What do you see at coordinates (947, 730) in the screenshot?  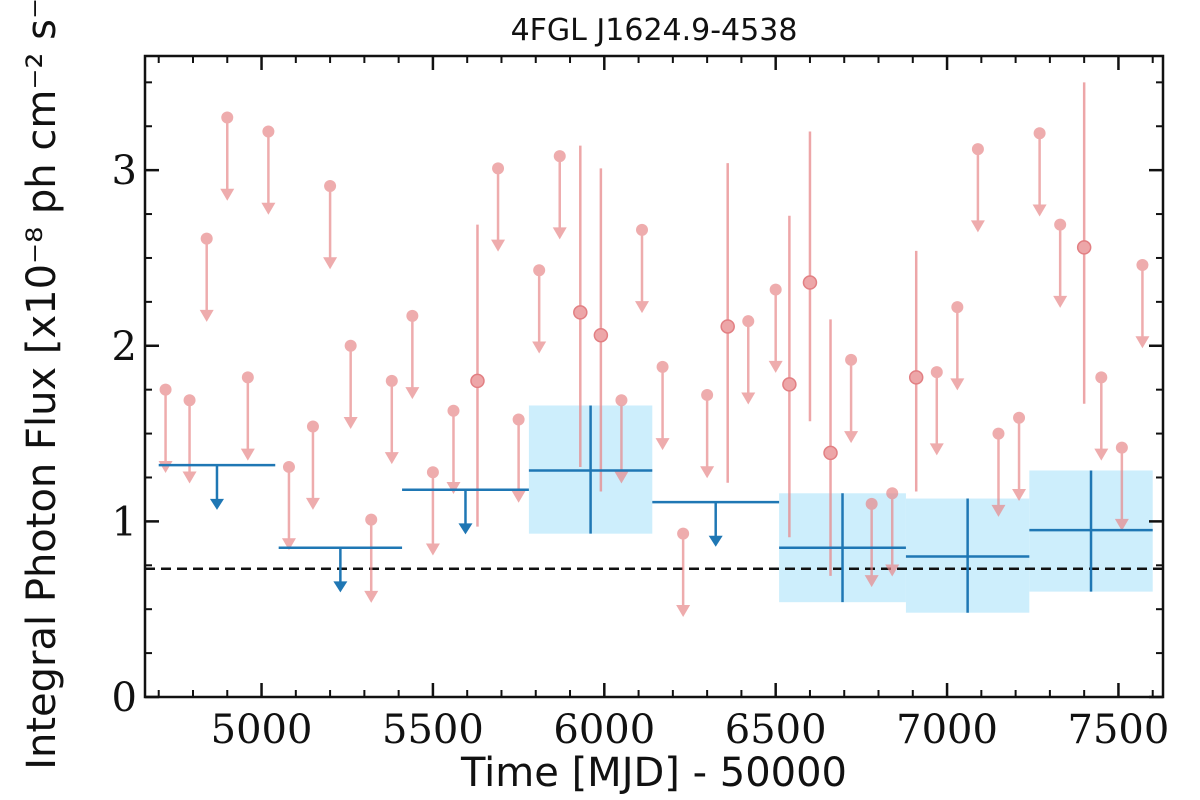 I see `x-tick-label: 7000` at bounding box center [947, 730].